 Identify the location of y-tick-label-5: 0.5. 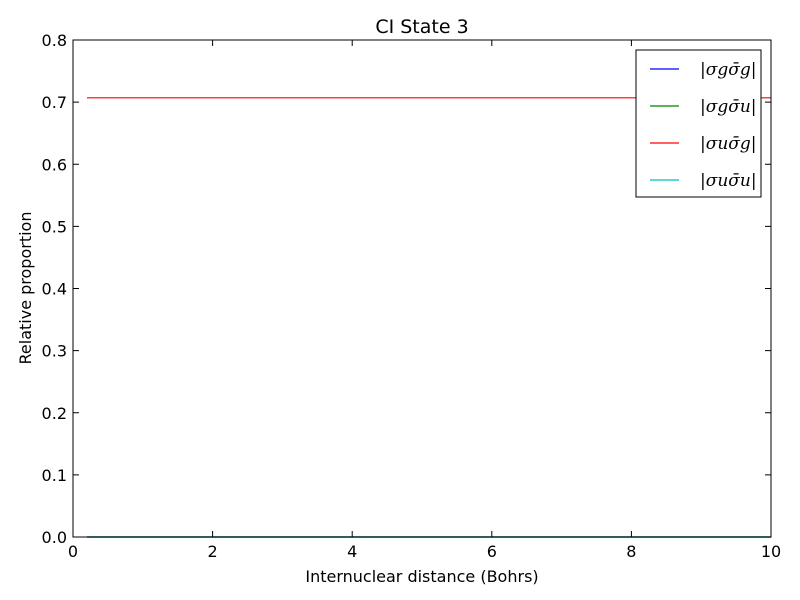
(54, 226).